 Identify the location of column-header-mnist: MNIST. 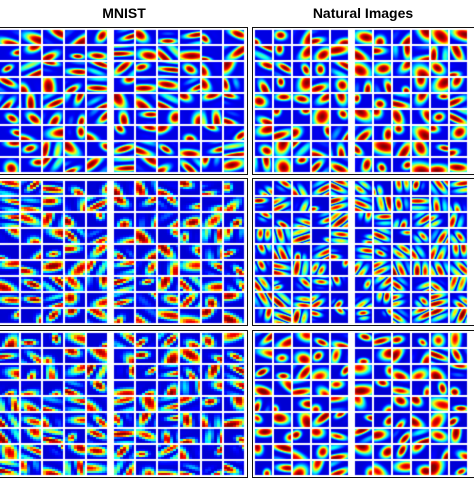
(124, 13).